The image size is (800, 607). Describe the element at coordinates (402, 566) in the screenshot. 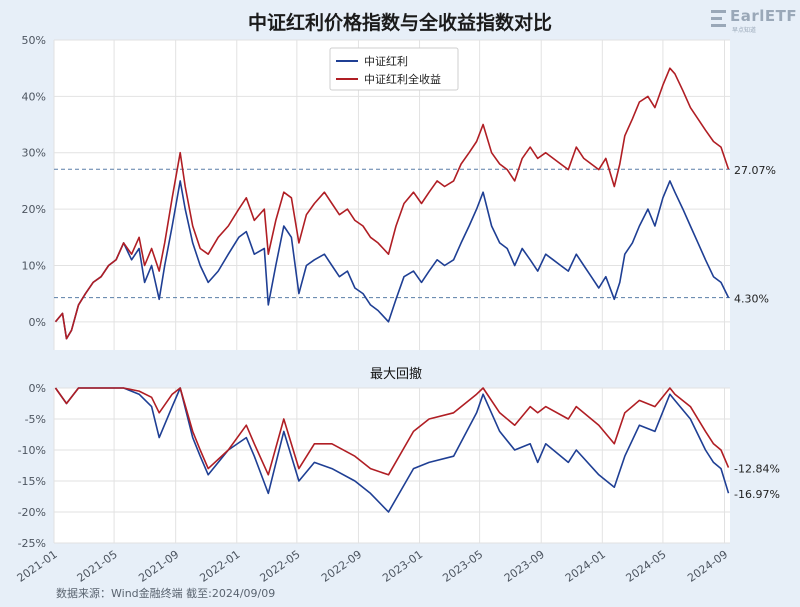

I see `xtick-label: 2023-01` at that location.